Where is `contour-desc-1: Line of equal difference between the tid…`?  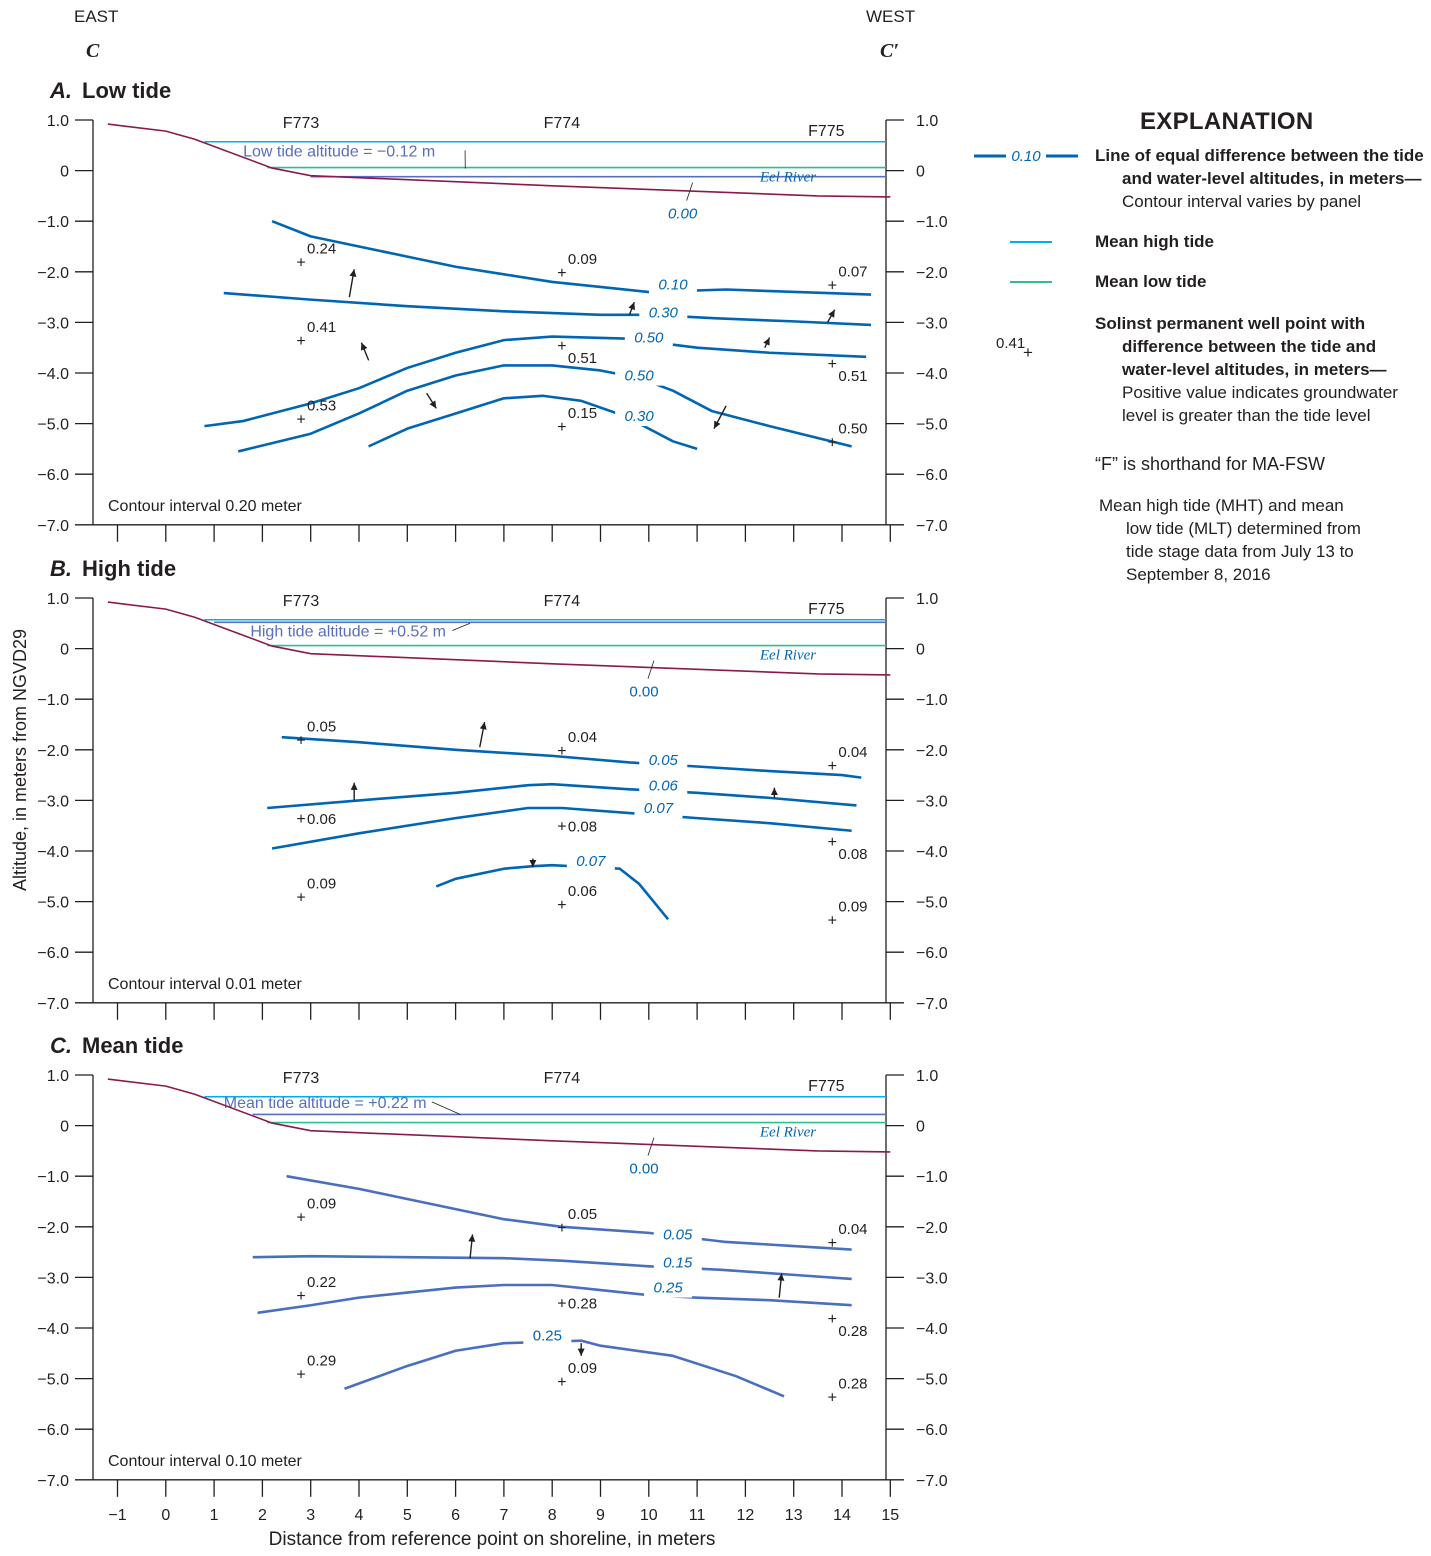
contour-desc-1: Line of equal difference between the tid… is located at coordinates (1259, 155).